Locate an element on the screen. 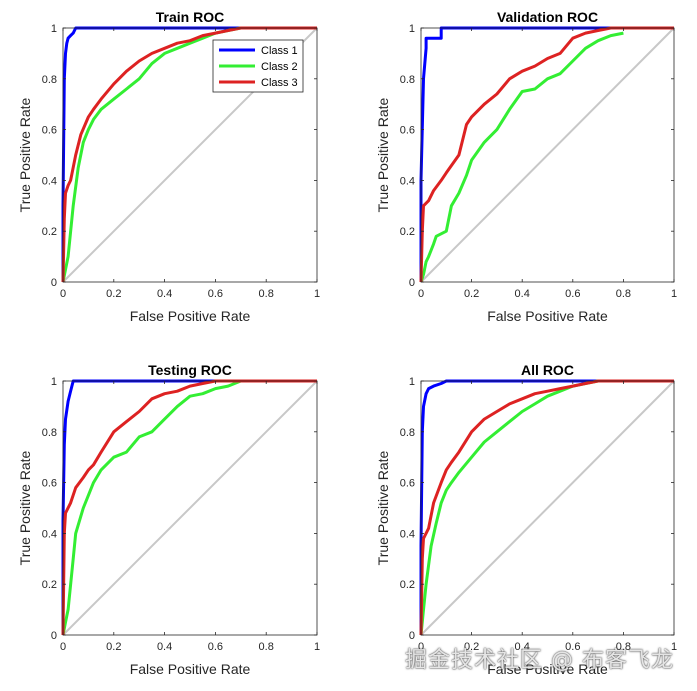 The width and height of the screenshot is (697, 691). legend-label: Class 1 is located at coordinates (279, 51).